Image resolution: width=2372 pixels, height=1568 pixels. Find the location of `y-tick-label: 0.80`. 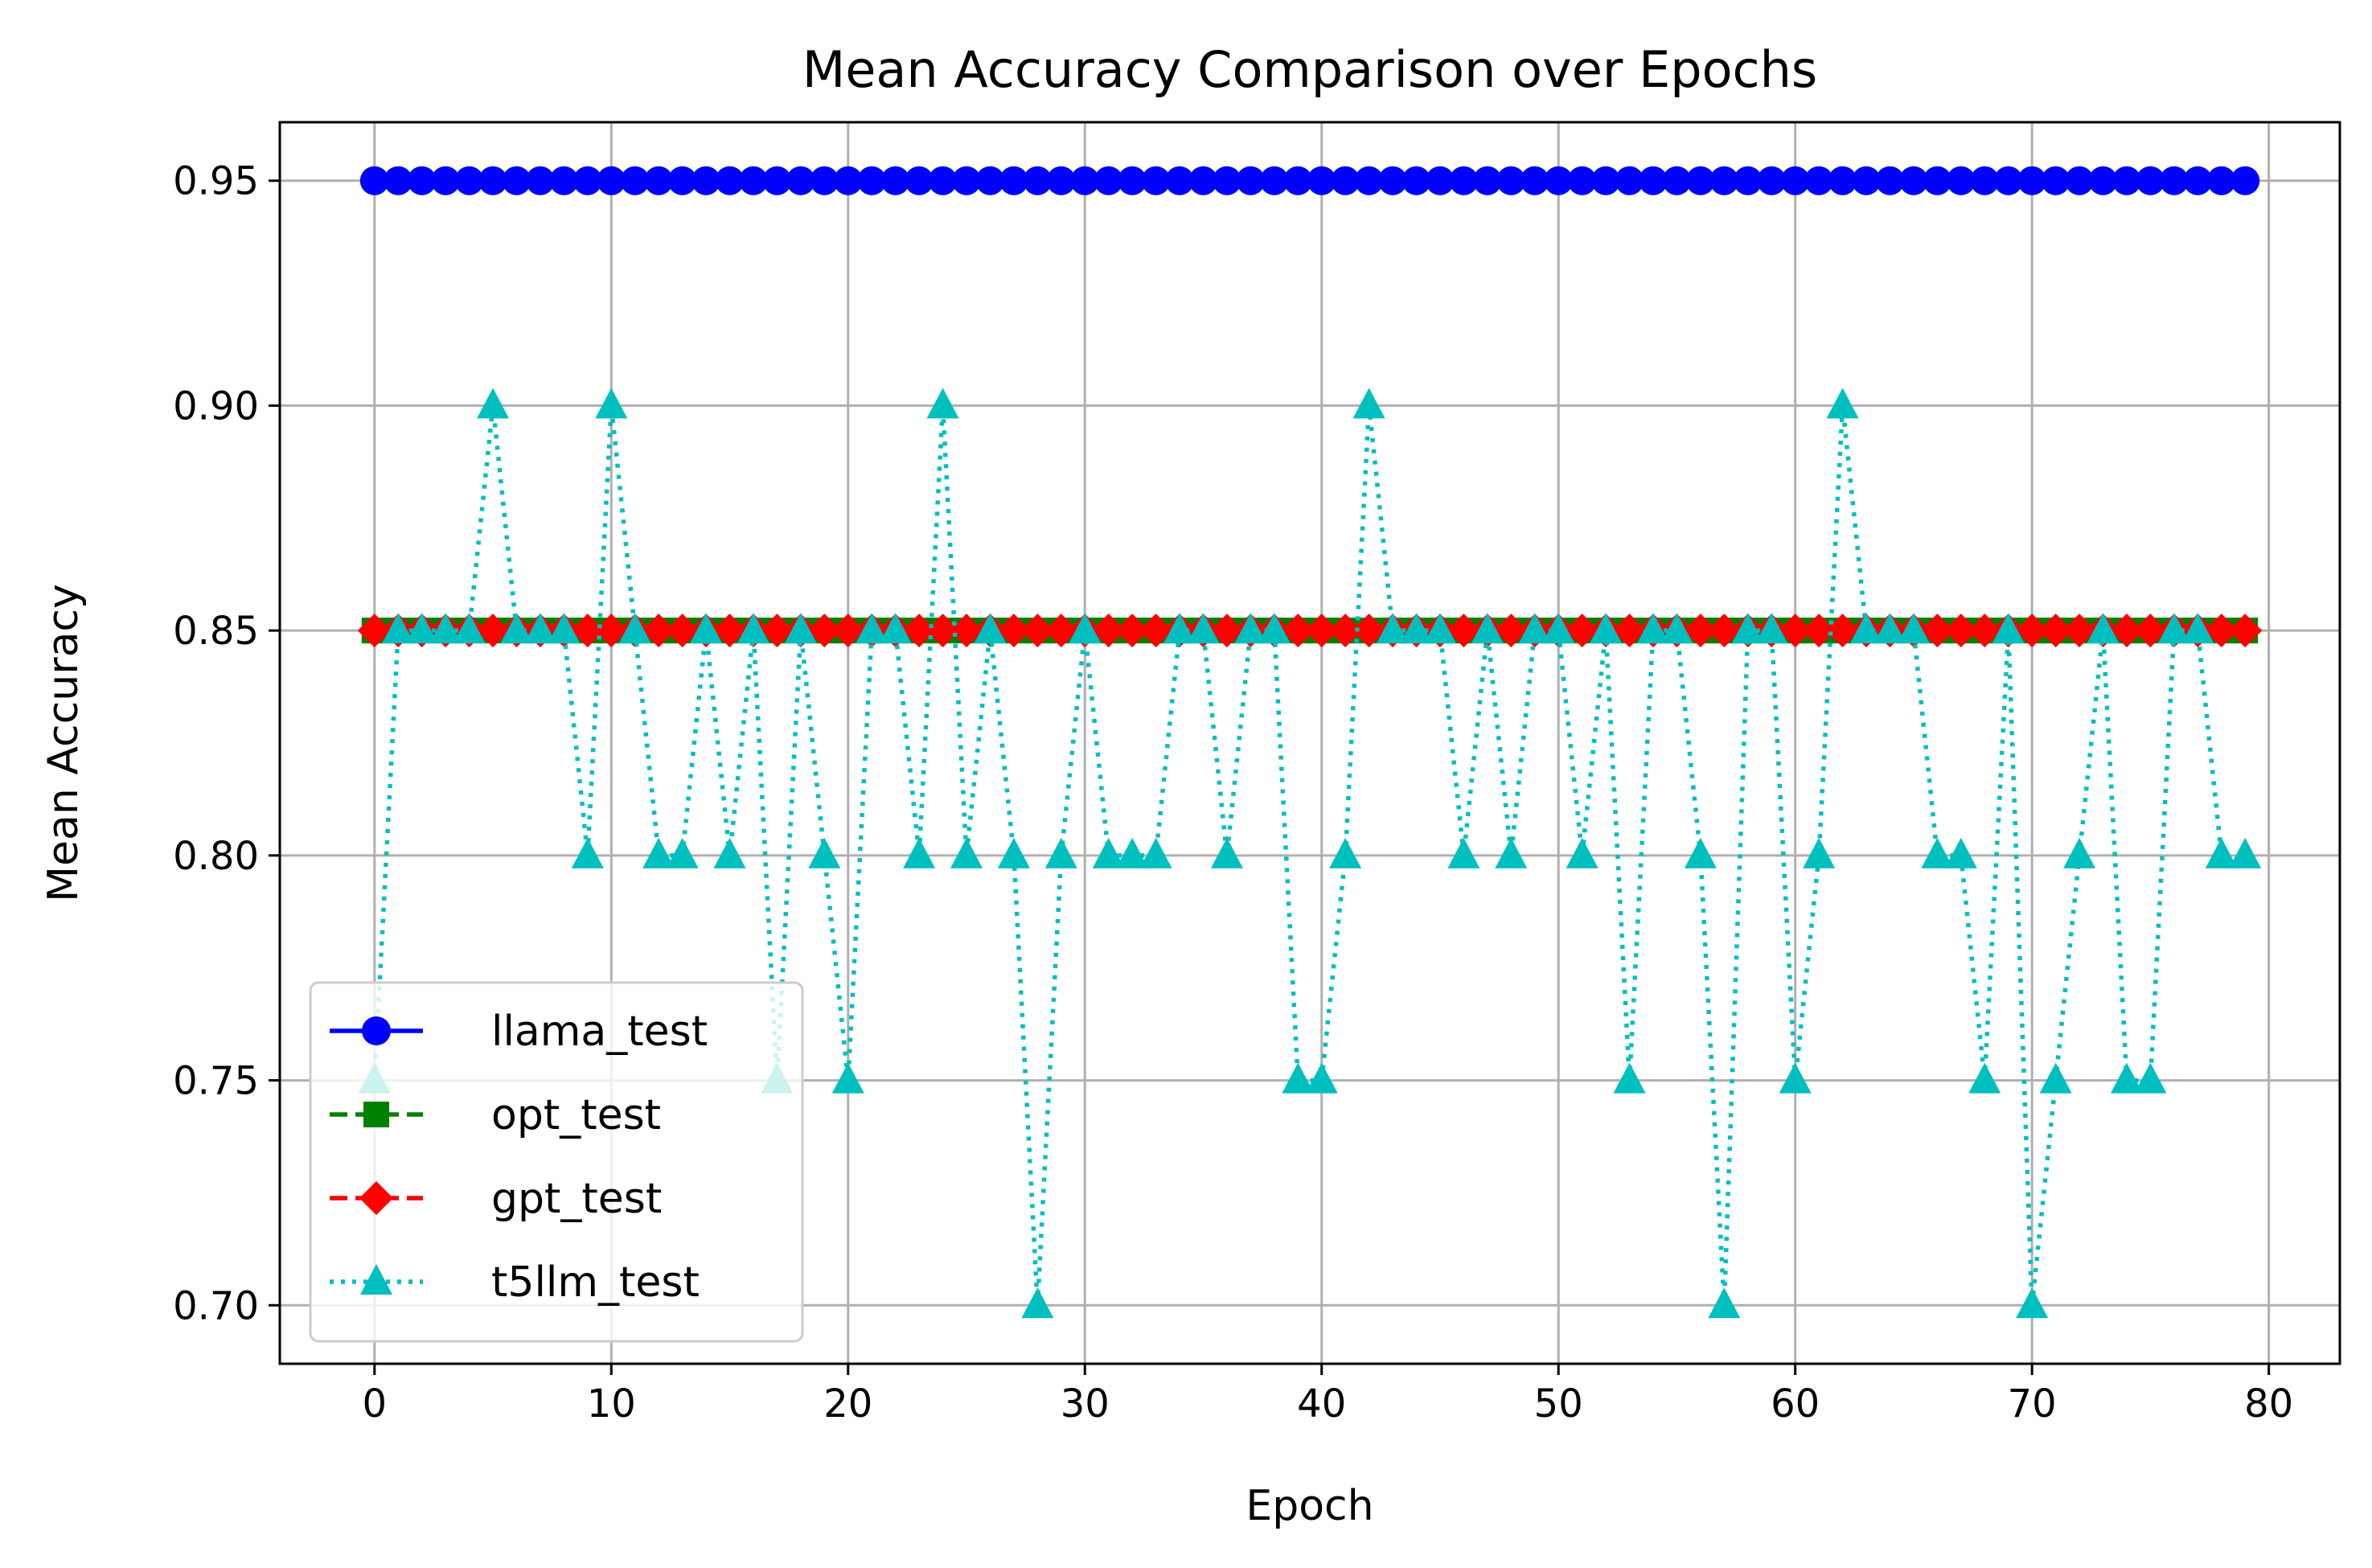

y-tick-label: 0.80 is located at coordinates (216, 856).